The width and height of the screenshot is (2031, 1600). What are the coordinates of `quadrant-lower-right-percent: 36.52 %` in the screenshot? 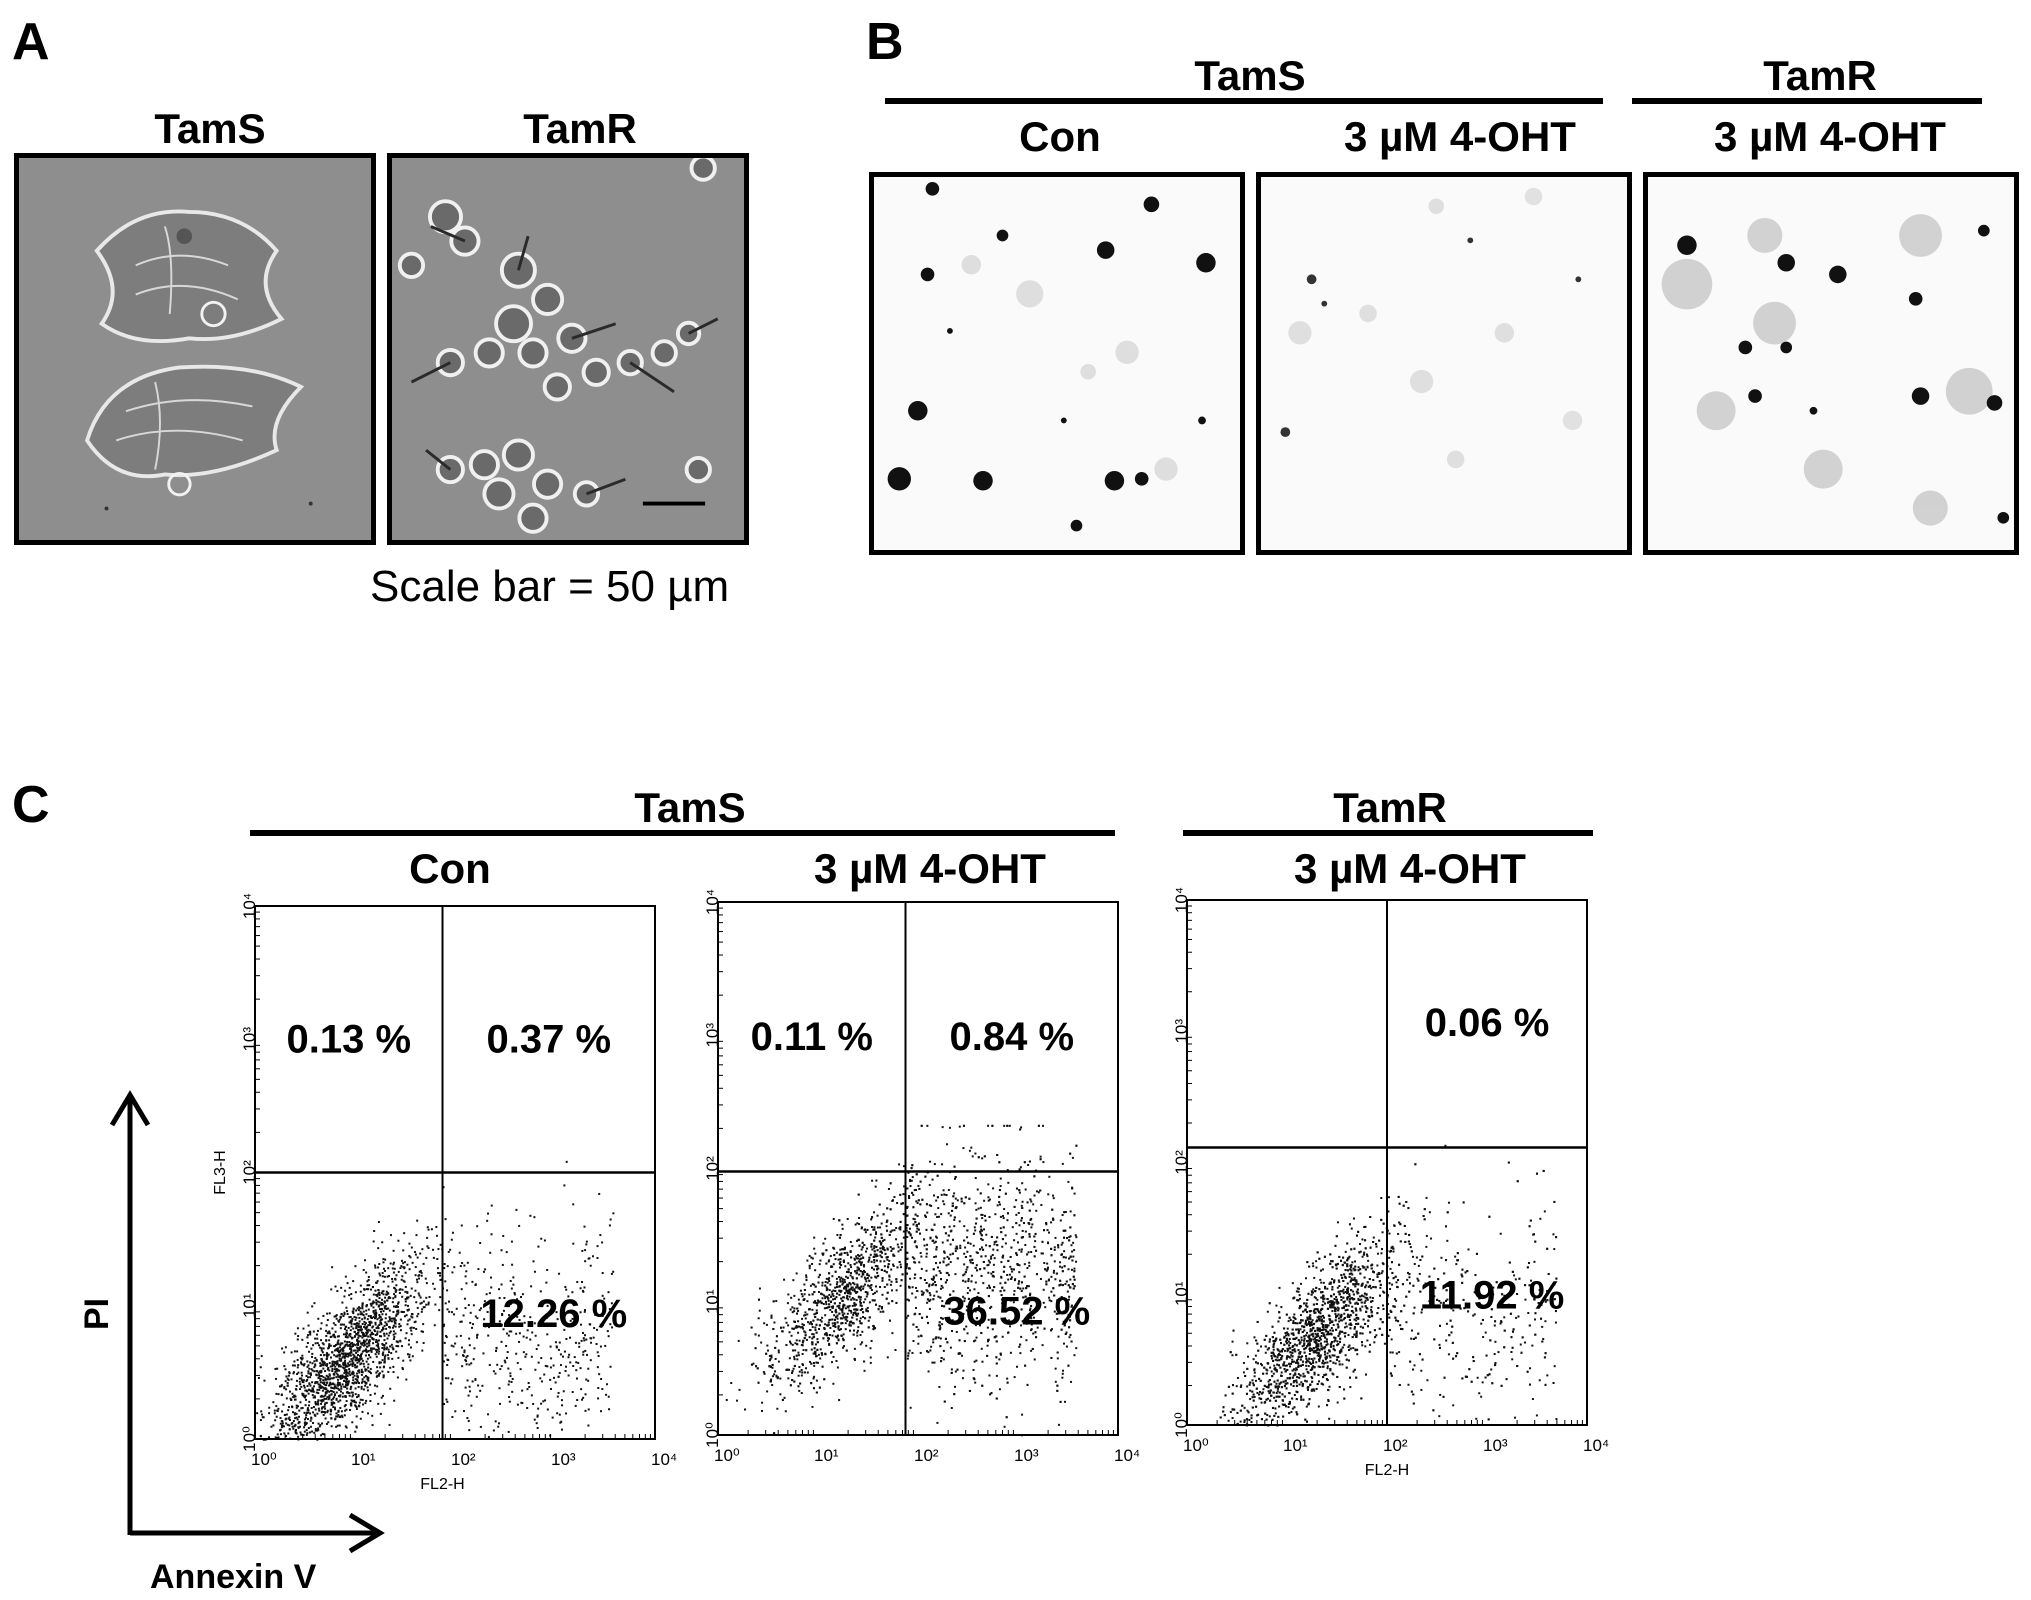 It's located at (1016, 1311).